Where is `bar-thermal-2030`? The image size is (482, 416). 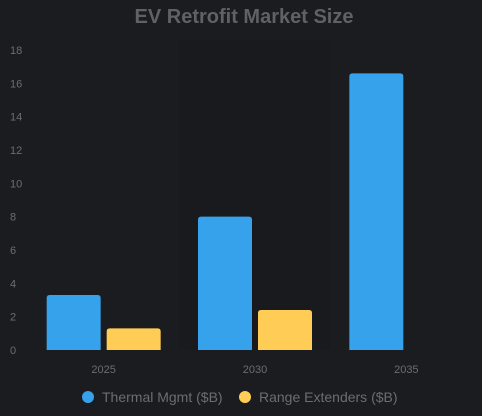 bar-thermal-2030 is located at coordinates (225, 283).